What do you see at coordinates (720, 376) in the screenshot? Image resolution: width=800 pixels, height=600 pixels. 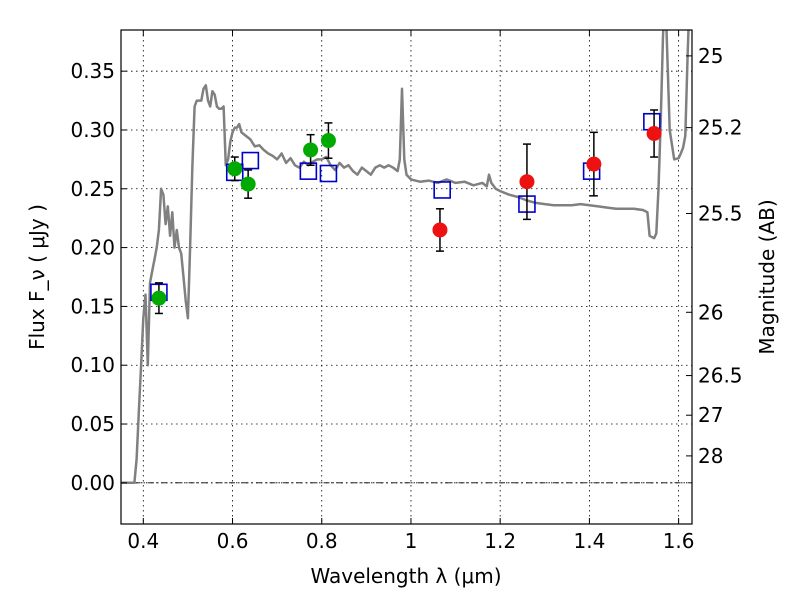 I see `y2-tick-label: 26.5` at bounding box center [720, 376].